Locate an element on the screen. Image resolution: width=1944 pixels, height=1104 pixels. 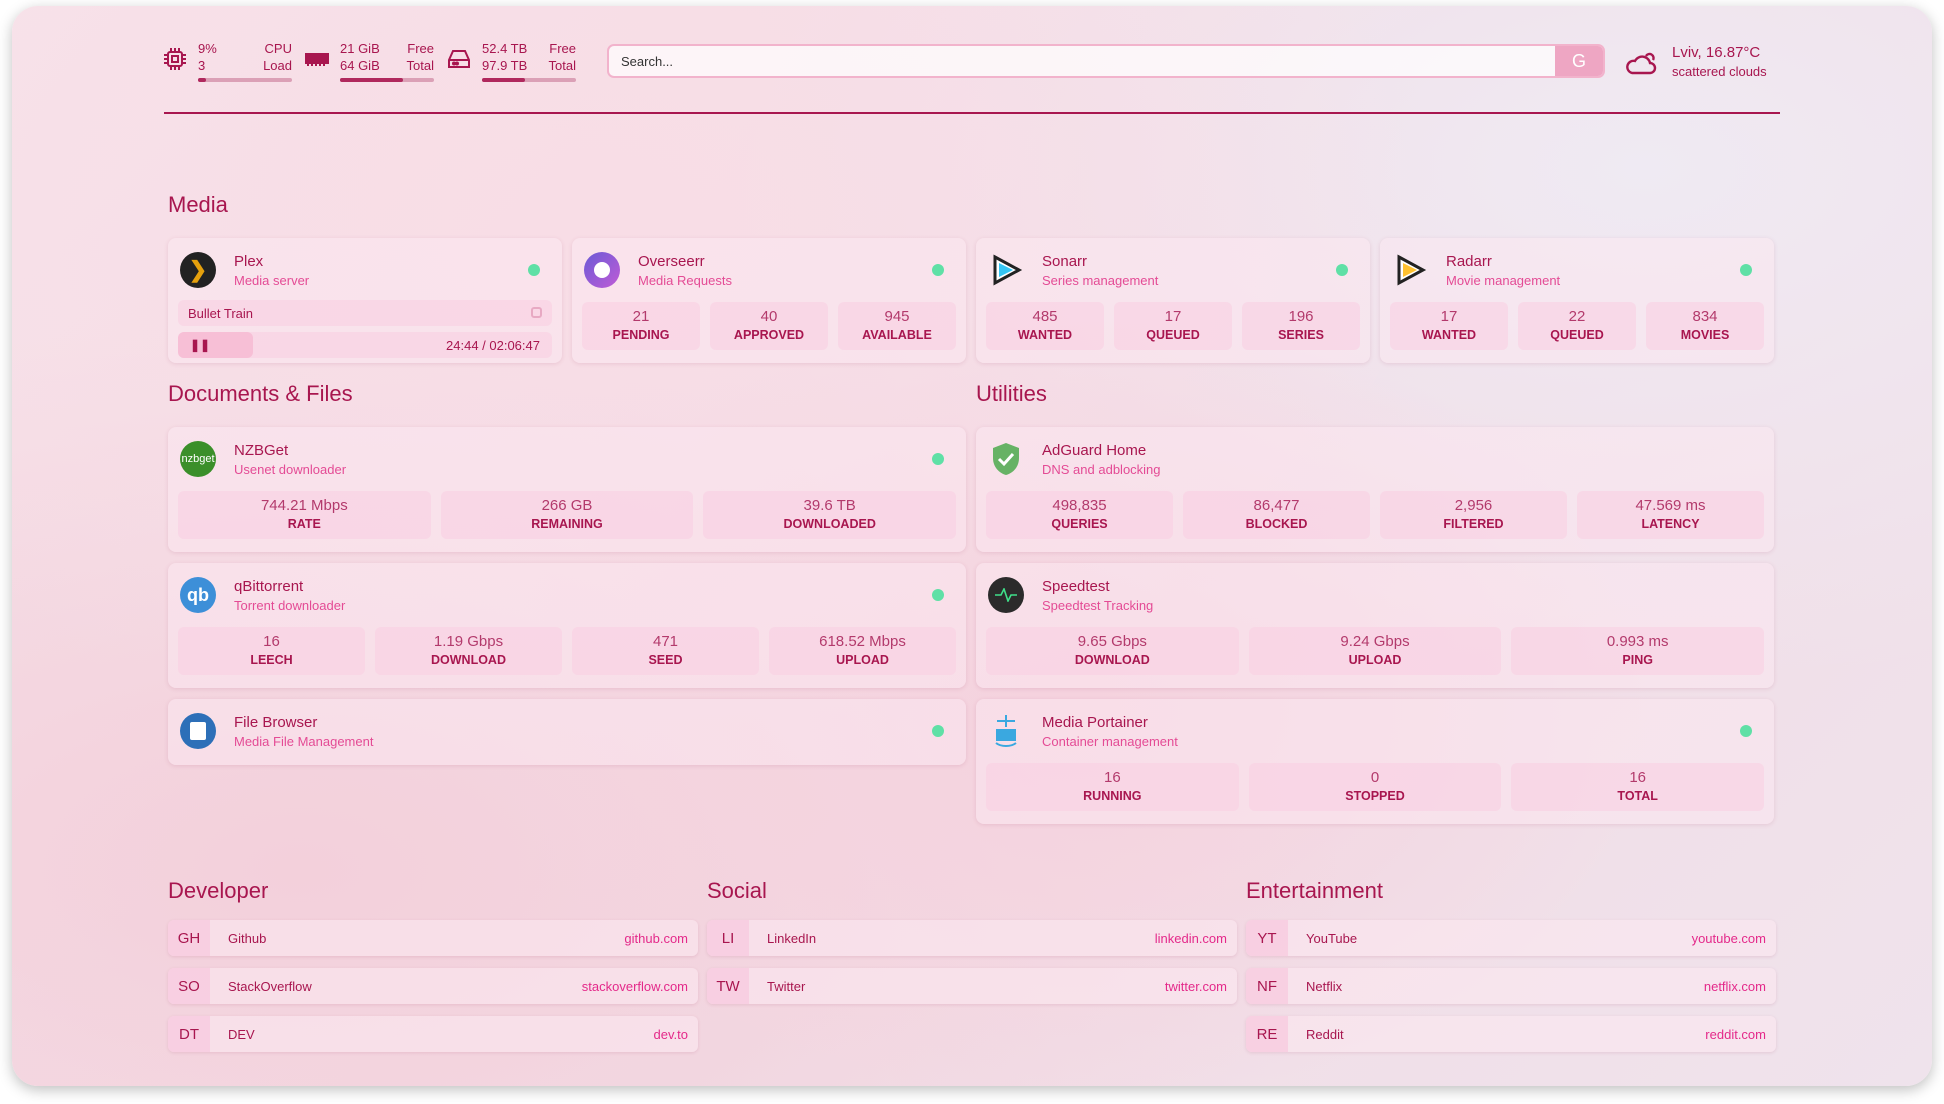
stat-seed: 471 SEED is located at coordinates (665, 651).